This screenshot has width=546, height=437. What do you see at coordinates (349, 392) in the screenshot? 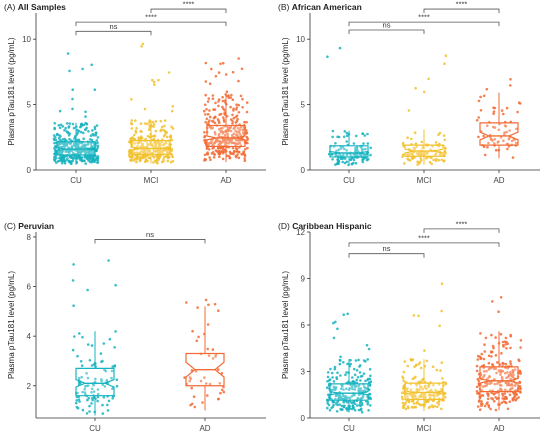
I see `box-cu` at bounding box center [349, 392].